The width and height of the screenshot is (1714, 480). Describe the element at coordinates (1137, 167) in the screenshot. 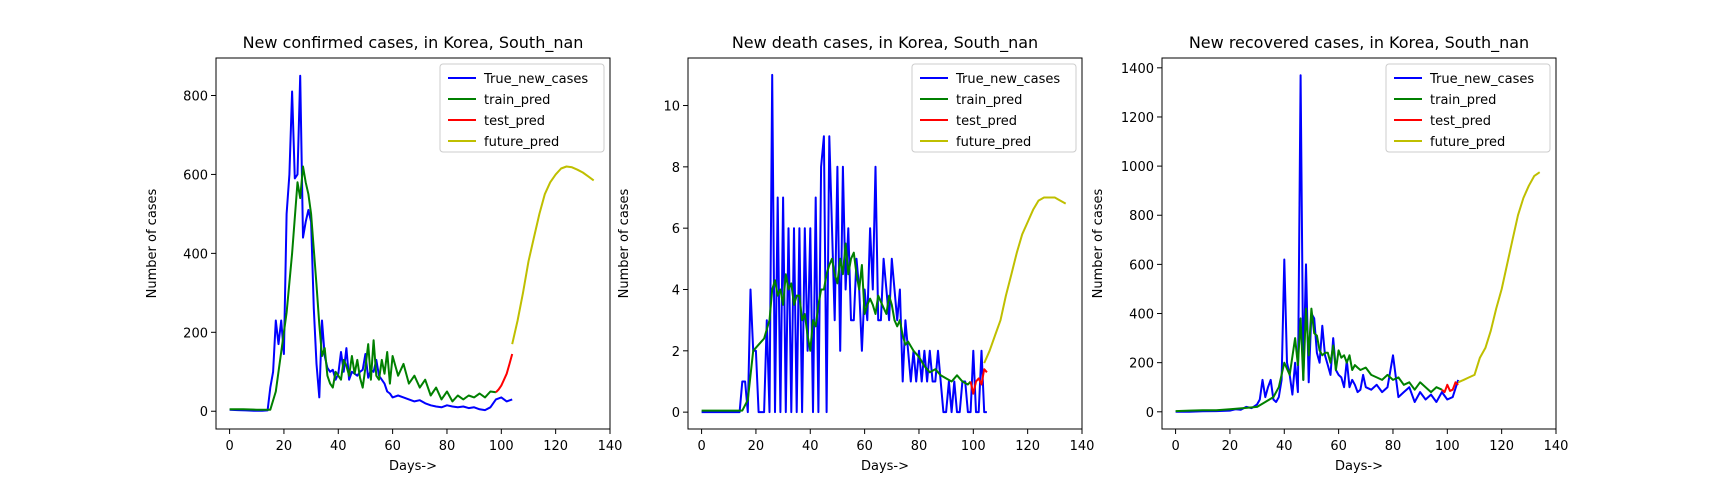

I see `y-tick-label: 1000` at that location.